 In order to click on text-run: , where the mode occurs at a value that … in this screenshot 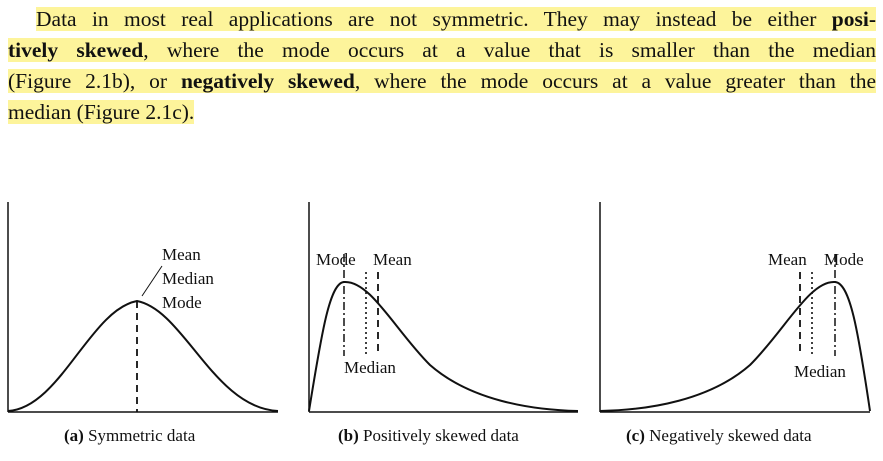, I will do `click(509, 50)`.